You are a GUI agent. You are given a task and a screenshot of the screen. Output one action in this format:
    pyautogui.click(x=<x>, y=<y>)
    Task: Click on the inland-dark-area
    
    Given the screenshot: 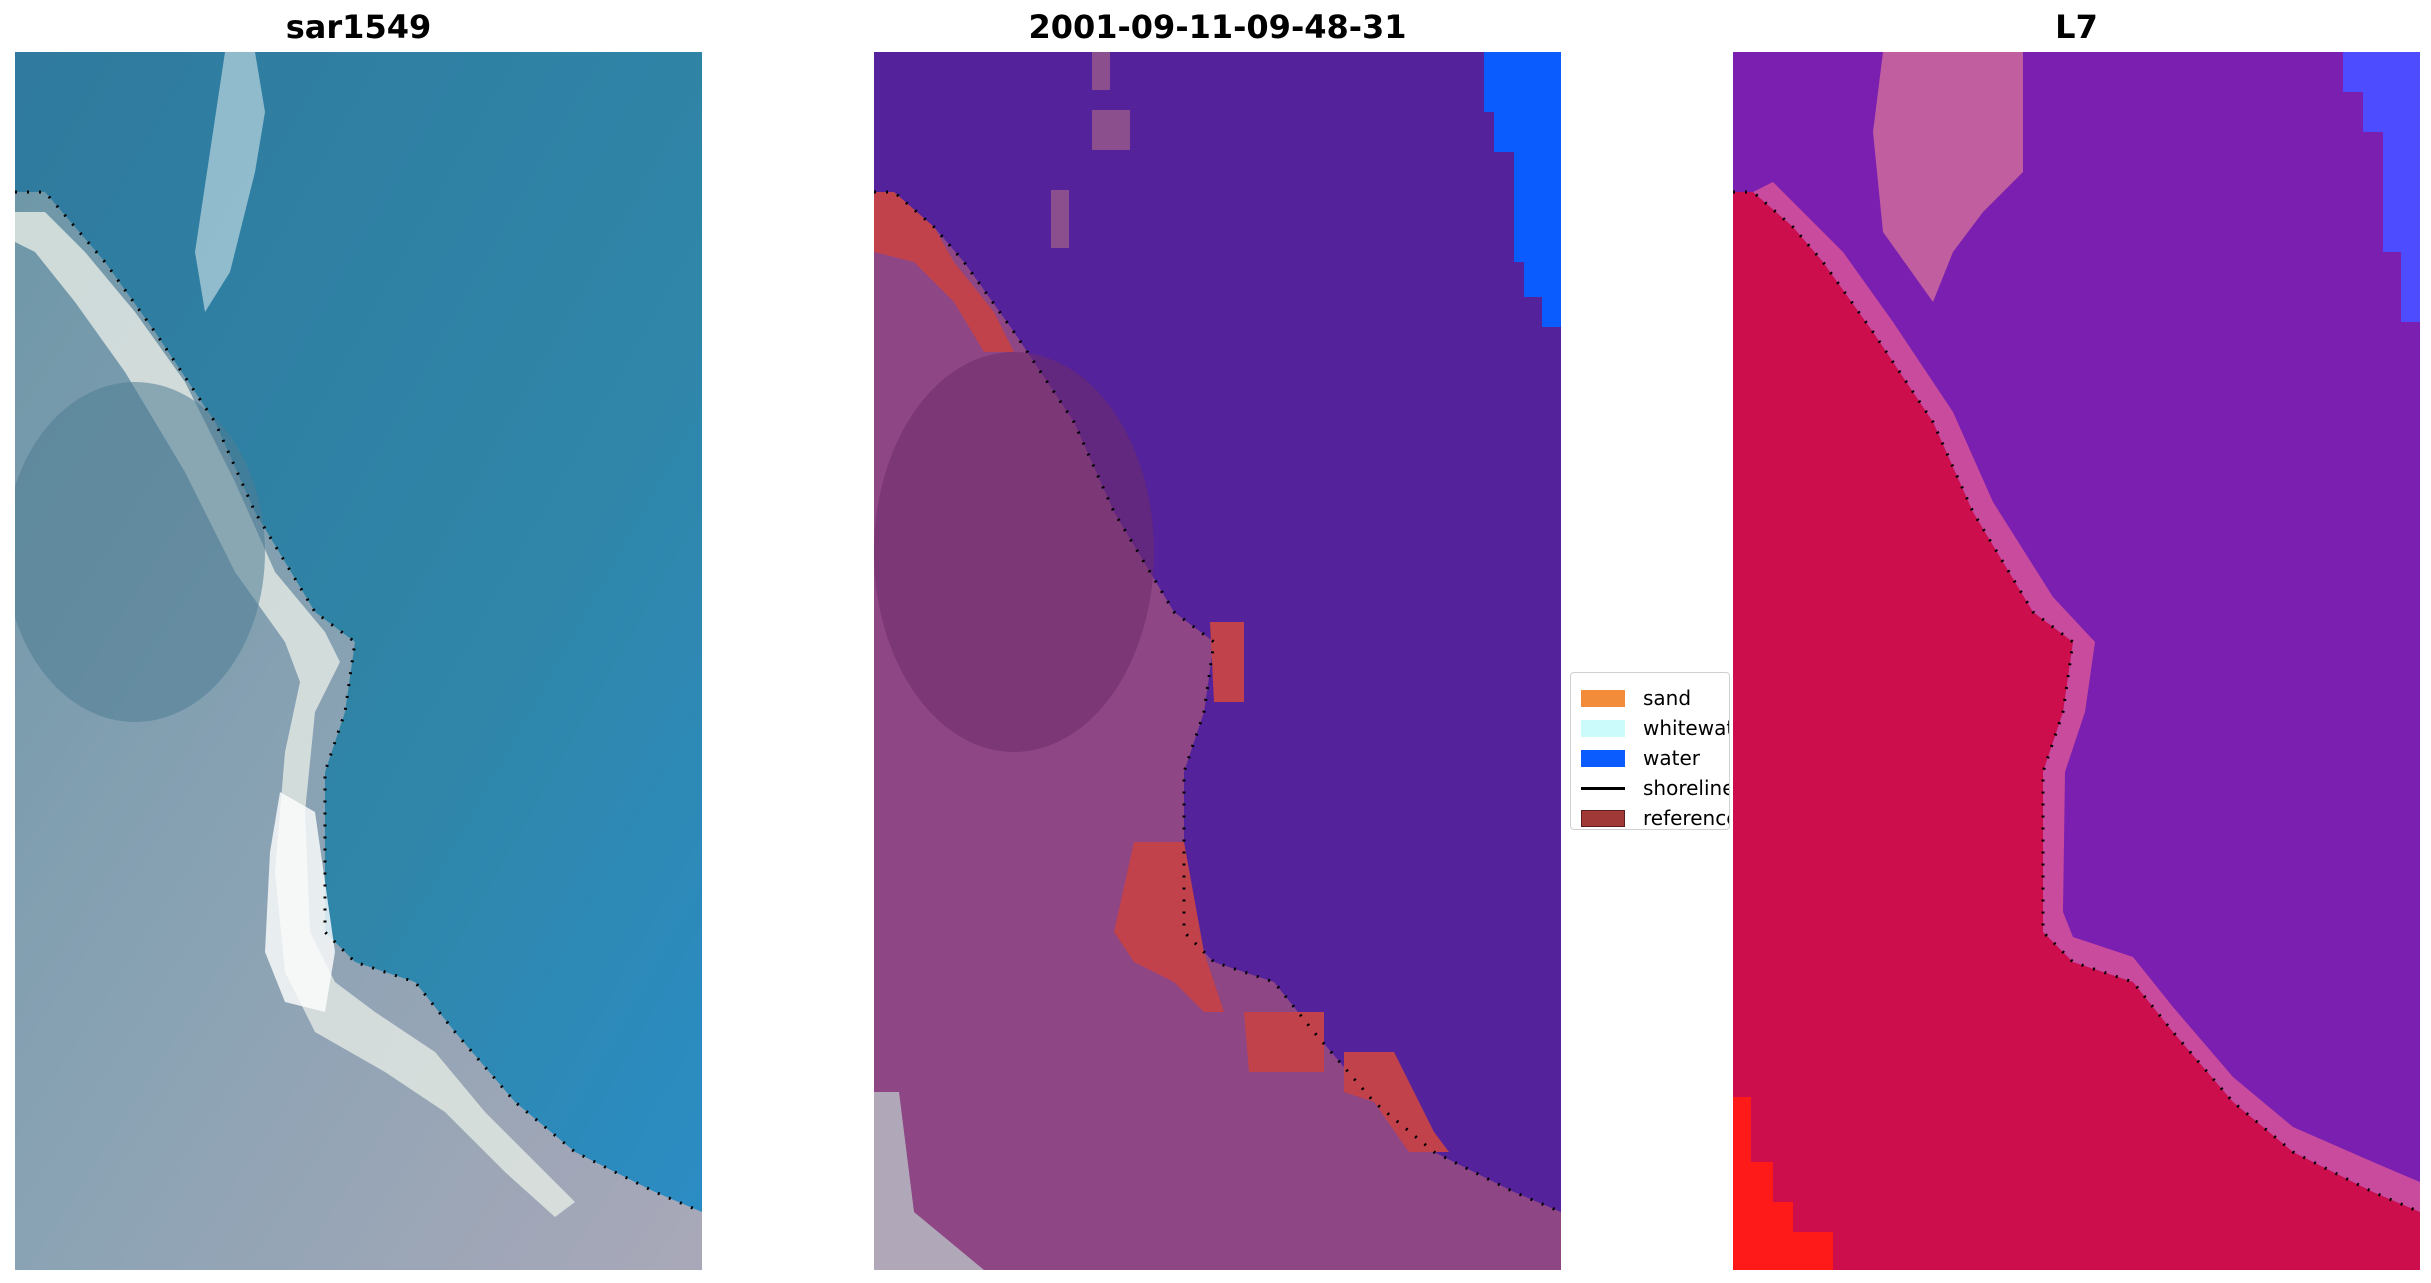 What is the action you would take?
    pyautogui.click(x=1014, y=552)
    